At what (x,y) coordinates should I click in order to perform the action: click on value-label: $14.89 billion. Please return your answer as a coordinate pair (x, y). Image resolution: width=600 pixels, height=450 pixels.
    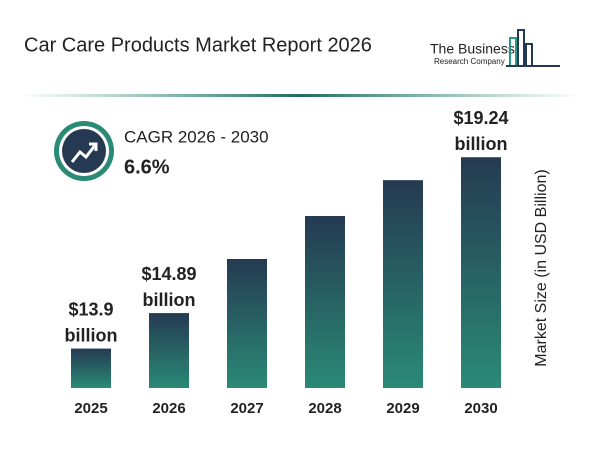
    Looking at the image, I should click on (168, 287).